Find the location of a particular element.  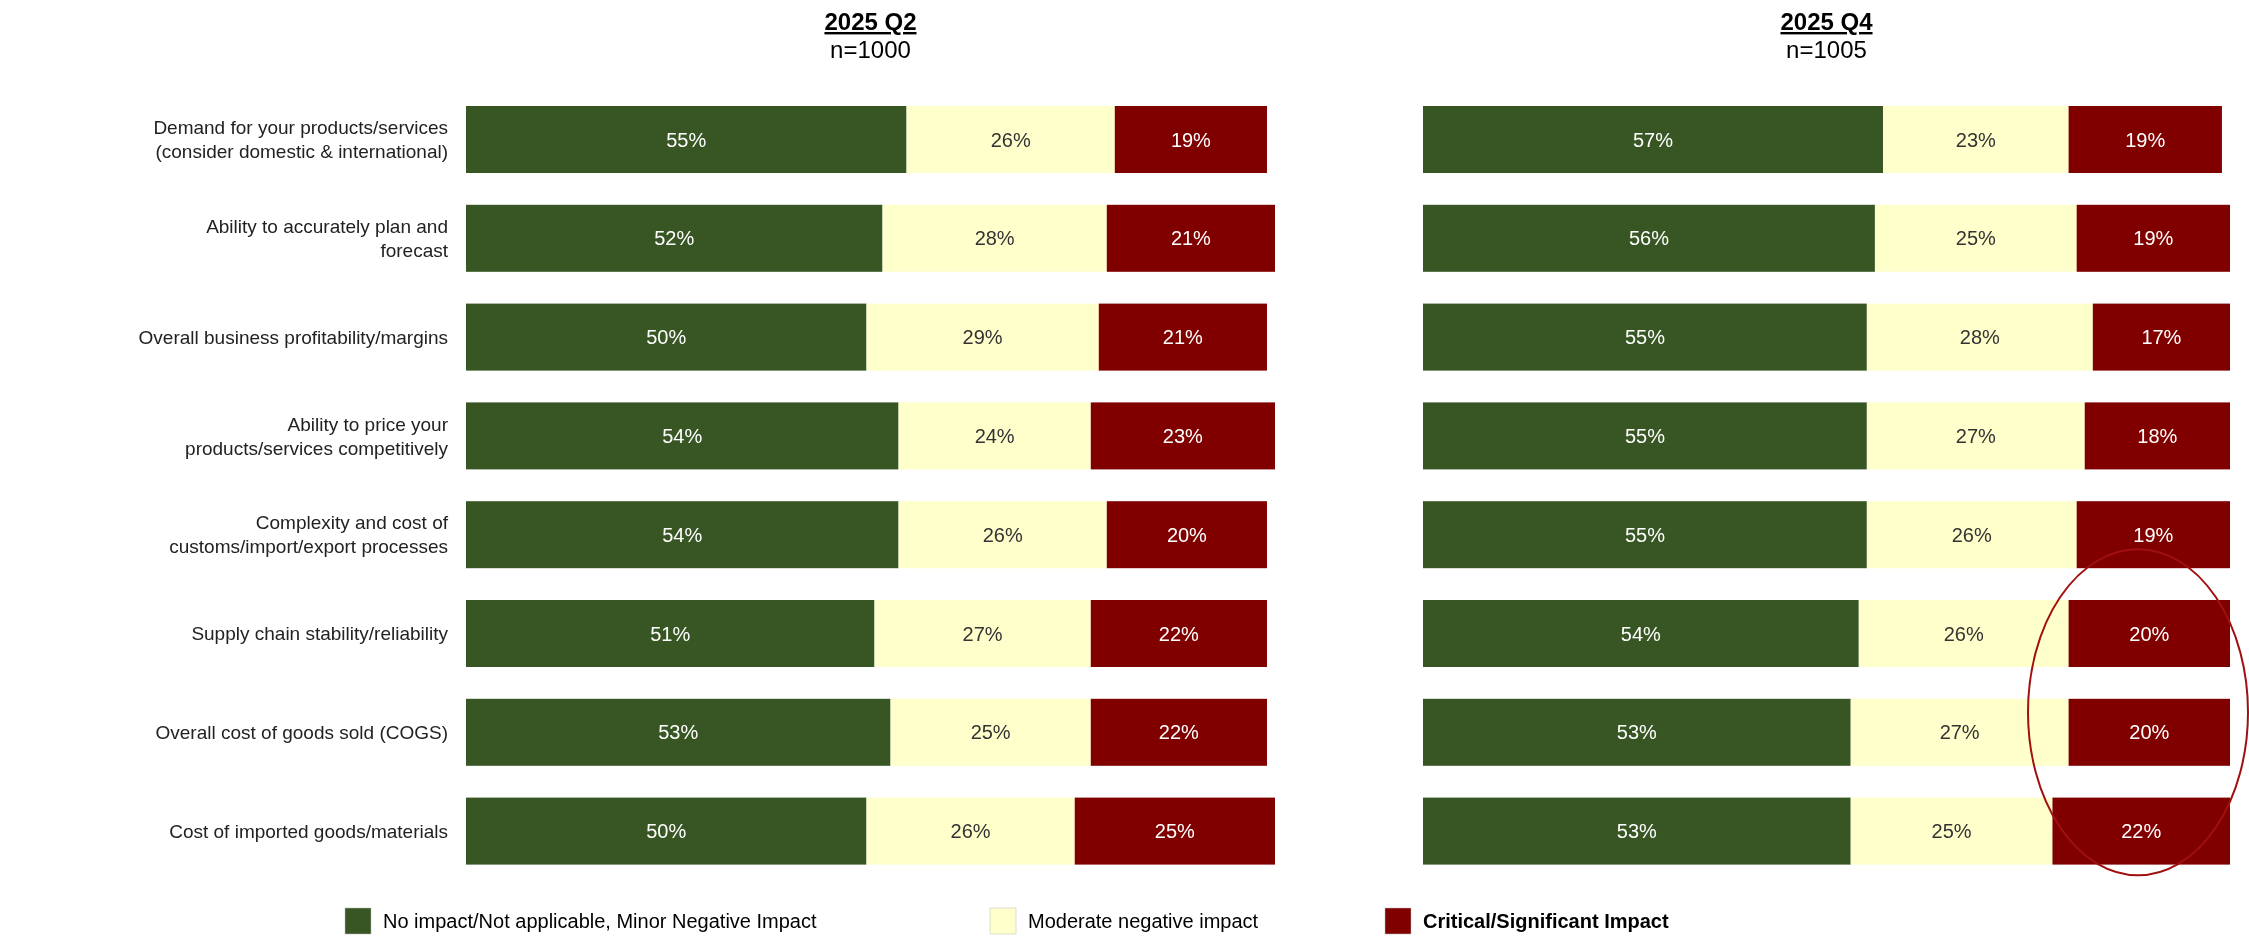

y-tick-label: Supply chain stability/reliability is located at coordinates (320, 634).